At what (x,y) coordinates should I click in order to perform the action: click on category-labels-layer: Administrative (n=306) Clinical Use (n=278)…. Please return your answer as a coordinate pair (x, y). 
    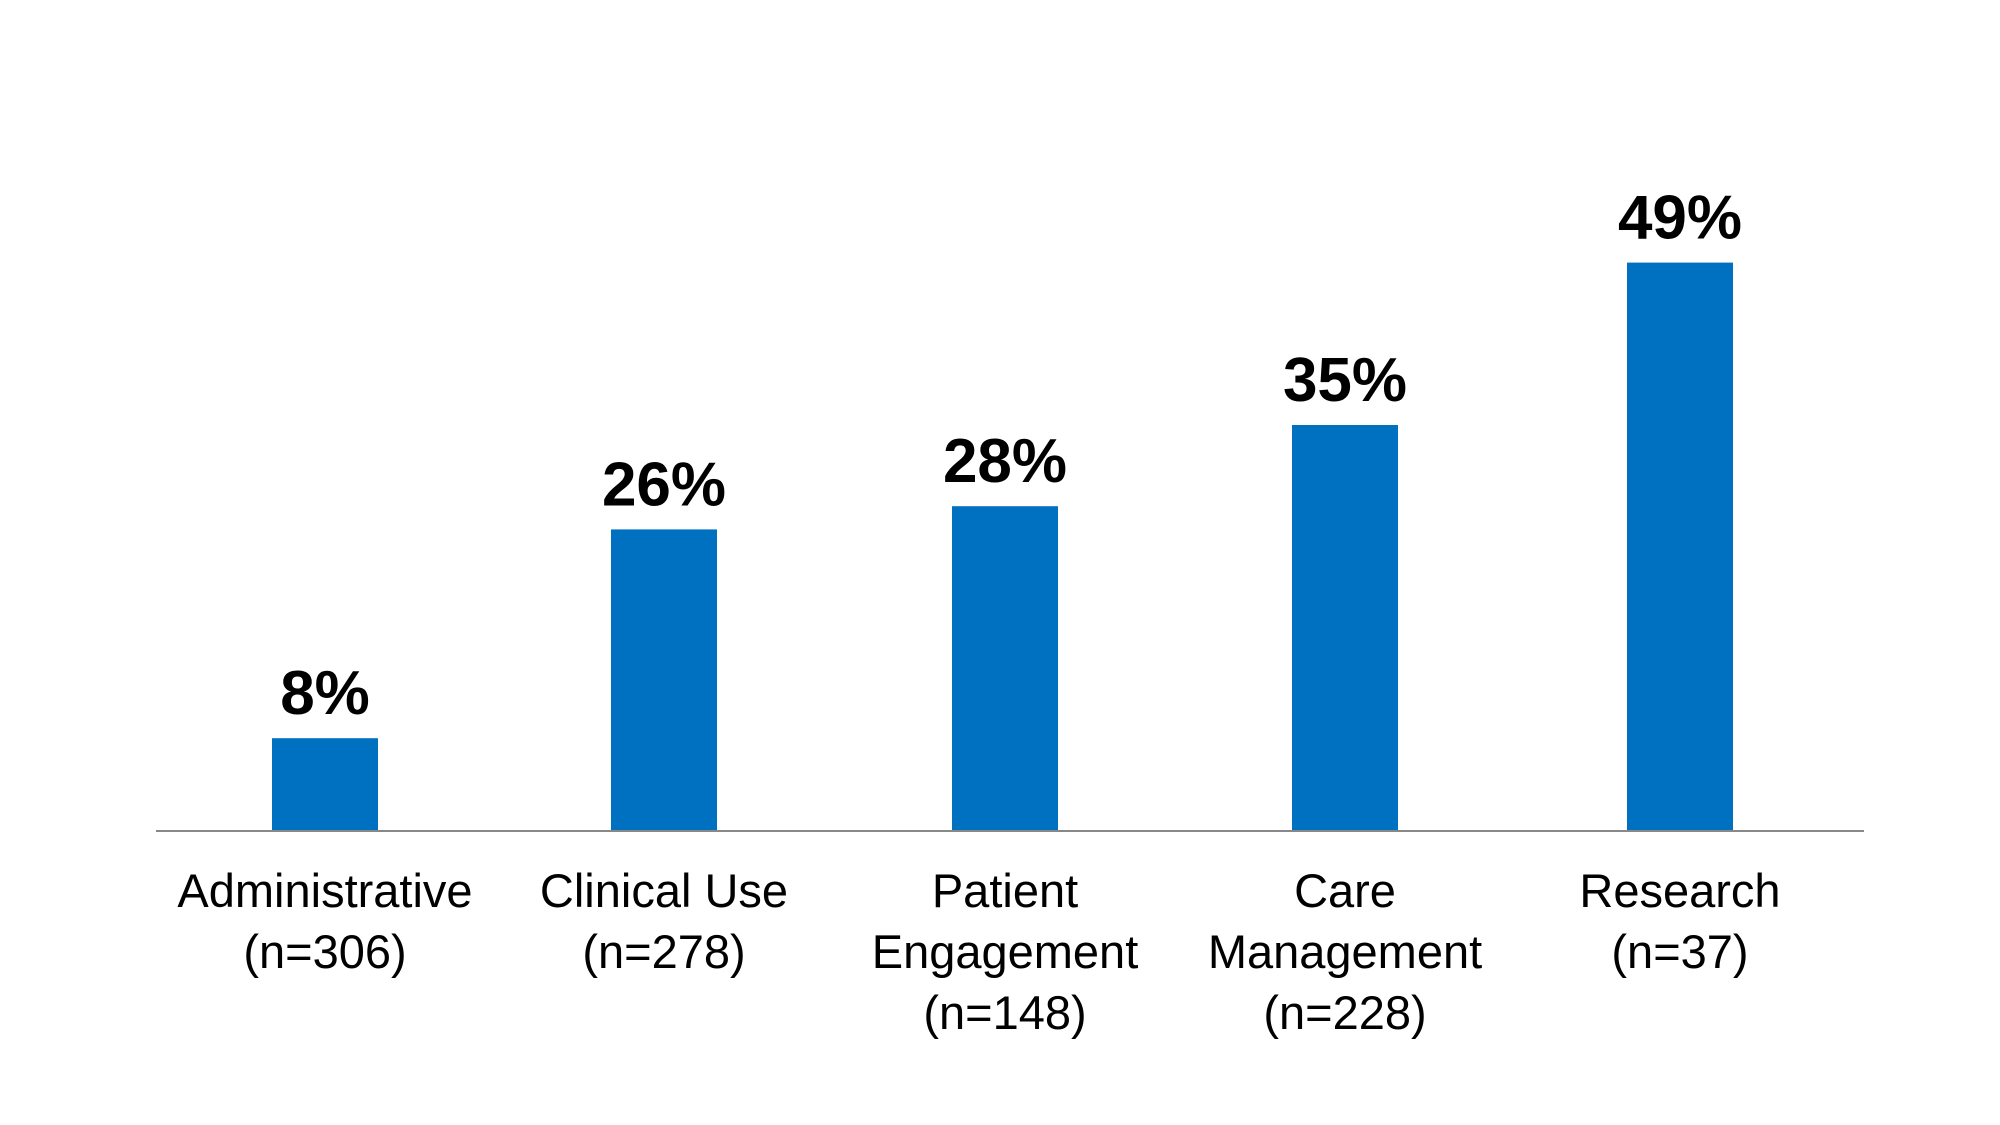
    Looking at the image, I should click on (978, 951).